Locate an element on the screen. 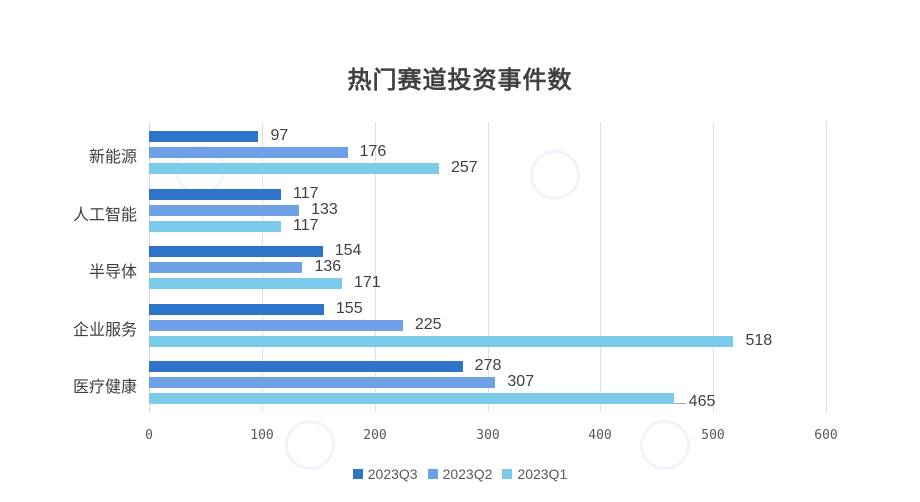 Image resolution: width=920 pixels, height=502 pixels. legend: 2023Q3 2023Q2 2023Q1 is located at coordinates (460, 474).